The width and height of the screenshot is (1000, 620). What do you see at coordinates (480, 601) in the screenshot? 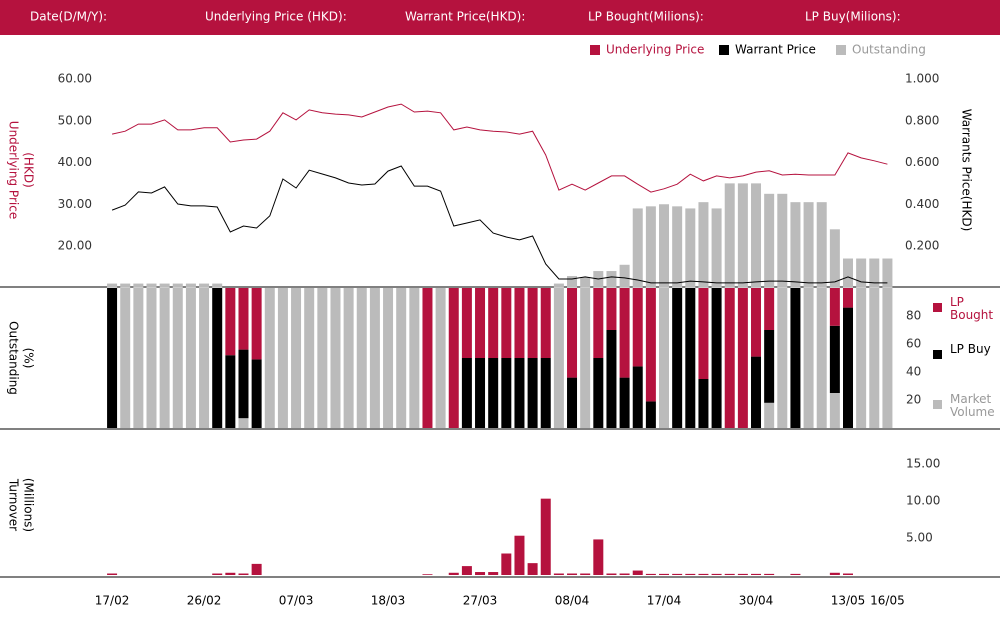
I see `x-tick-label: 27/03` at bounding box center [480, 601].